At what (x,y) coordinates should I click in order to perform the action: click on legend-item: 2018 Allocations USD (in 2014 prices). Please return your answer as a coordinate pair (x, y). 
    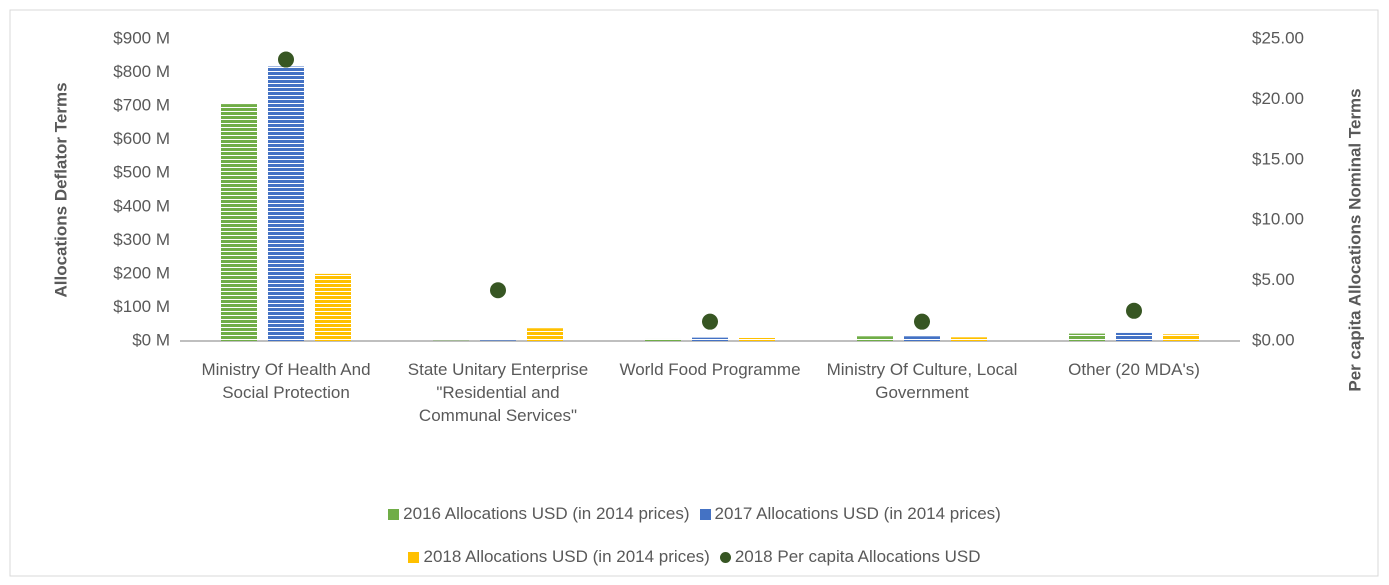
    Looking at the image, I should click on (559, 557).